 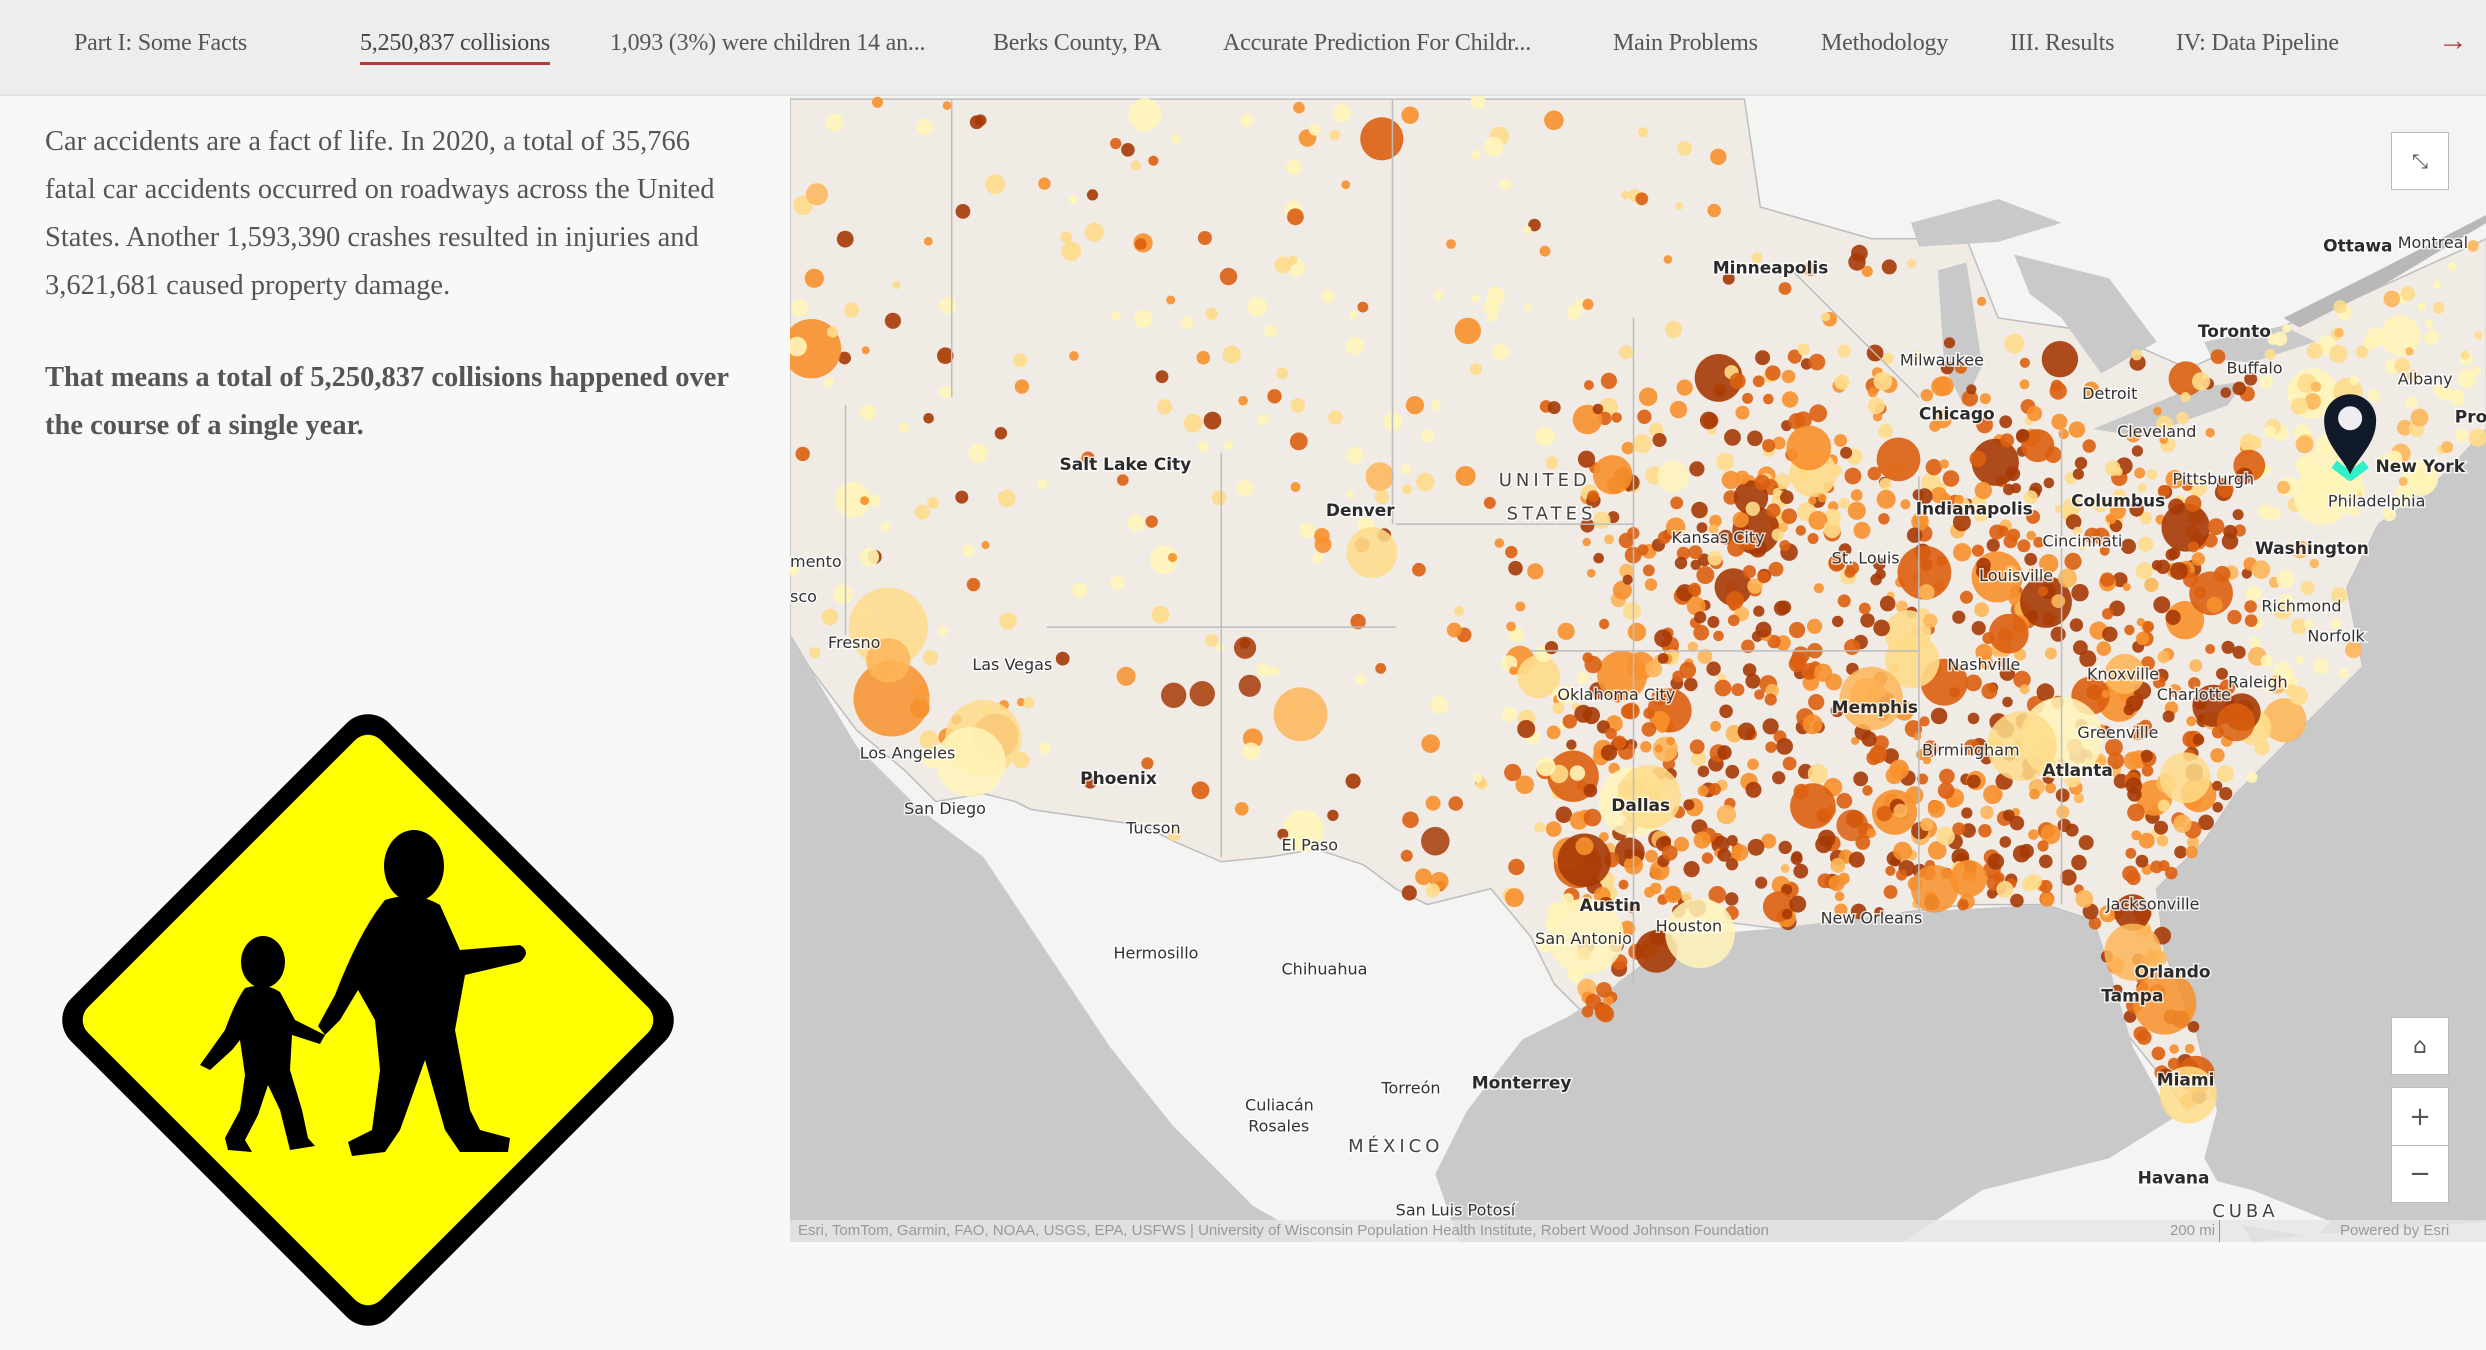 I want to click on powered-by-link: Powered by Esri, so click(x=2395, y=1230).